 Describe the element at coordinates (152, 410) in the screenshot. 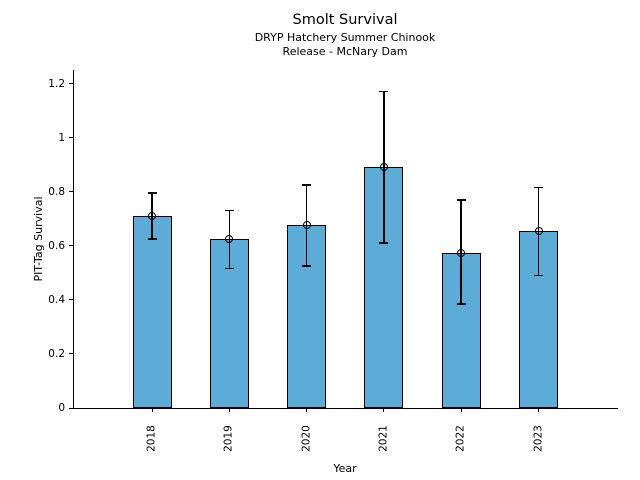

I see `x-tick-2018` at that location.